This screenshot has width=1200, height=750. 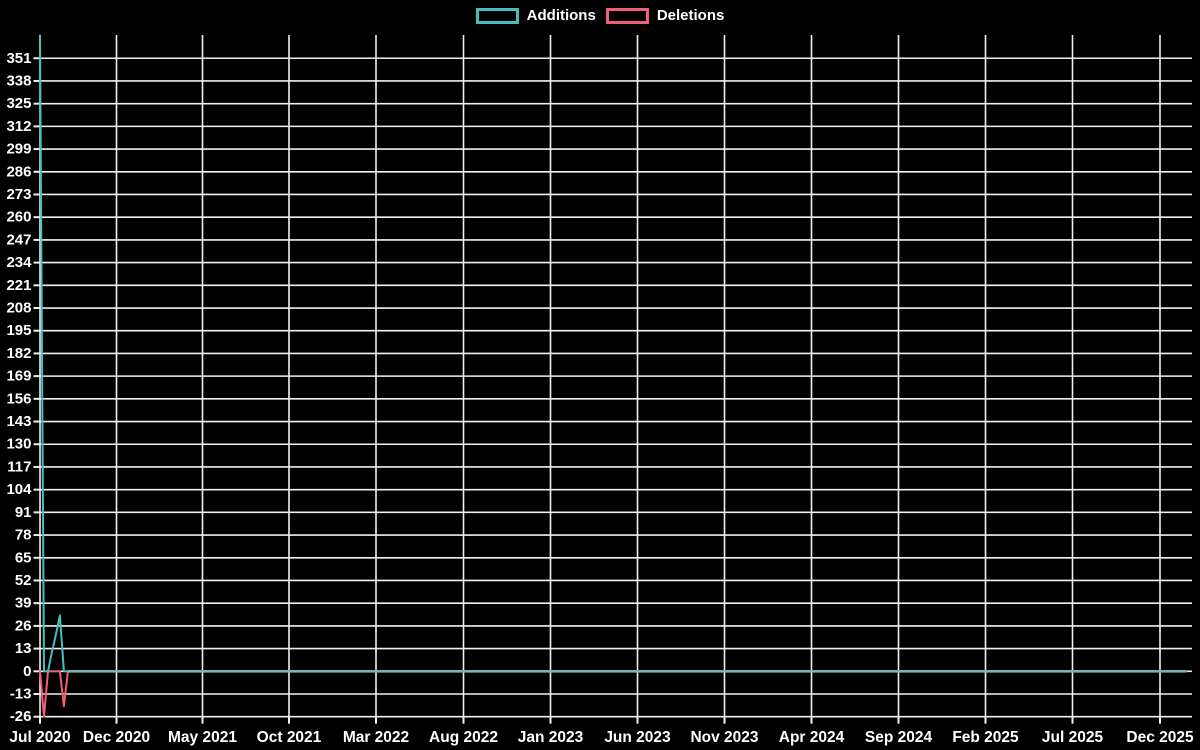 What do you see at coordinates (724, 737) in the screenshot?
I see `x-axis-label: Nov 2023` at bounding box center [724, 737].